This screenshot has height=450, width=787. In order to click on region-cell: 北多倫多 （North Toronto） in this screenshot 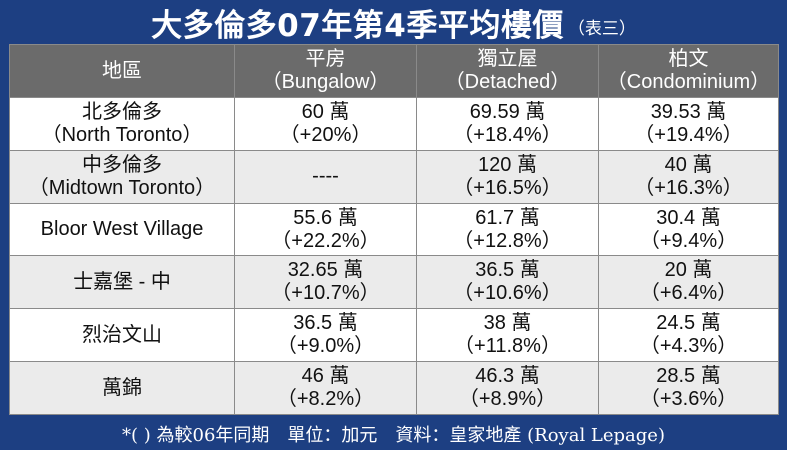, I will do `click(122, 124)`.